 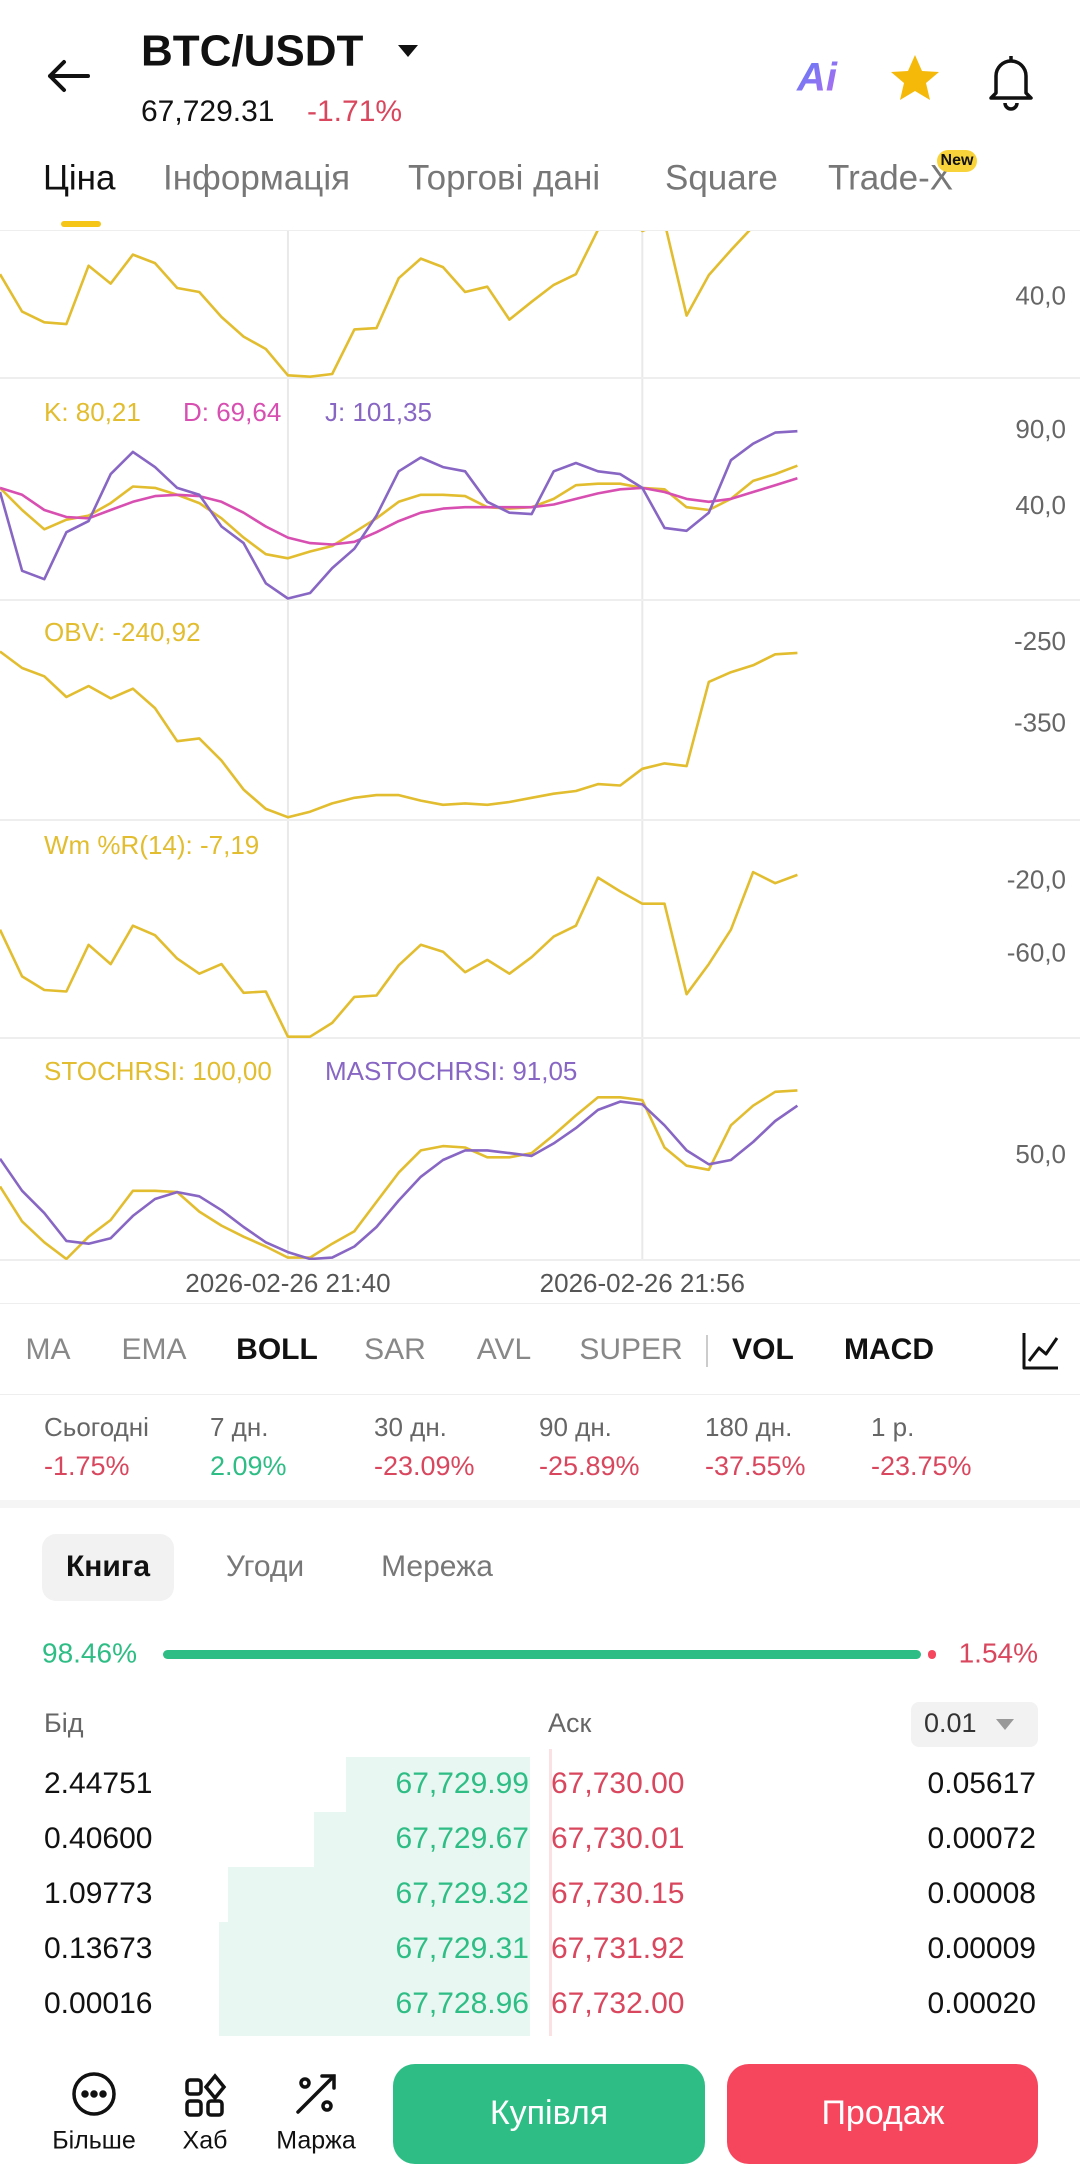 What do you see at coordinates (763, 1349) in the screenshot?
I see `indicator-tab: VOL` at bounding box center [763, 1349].